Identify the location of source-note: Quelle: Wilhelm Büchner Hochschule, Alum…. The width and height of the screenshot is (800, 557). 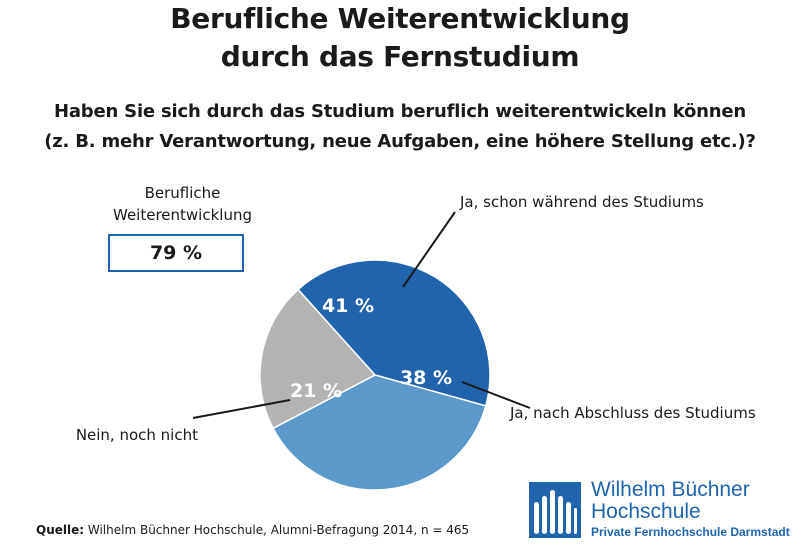
(252, 530).